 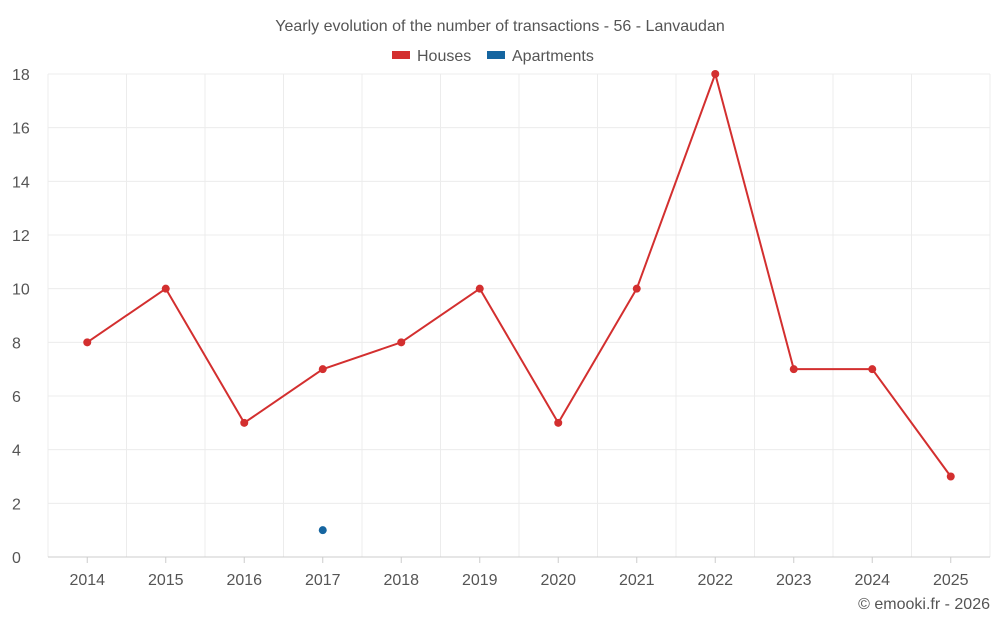 What do you see at coordinates (21, 236) in the screenshot?
I see `y-tick-label: 12` at bounding box center [21, 236].